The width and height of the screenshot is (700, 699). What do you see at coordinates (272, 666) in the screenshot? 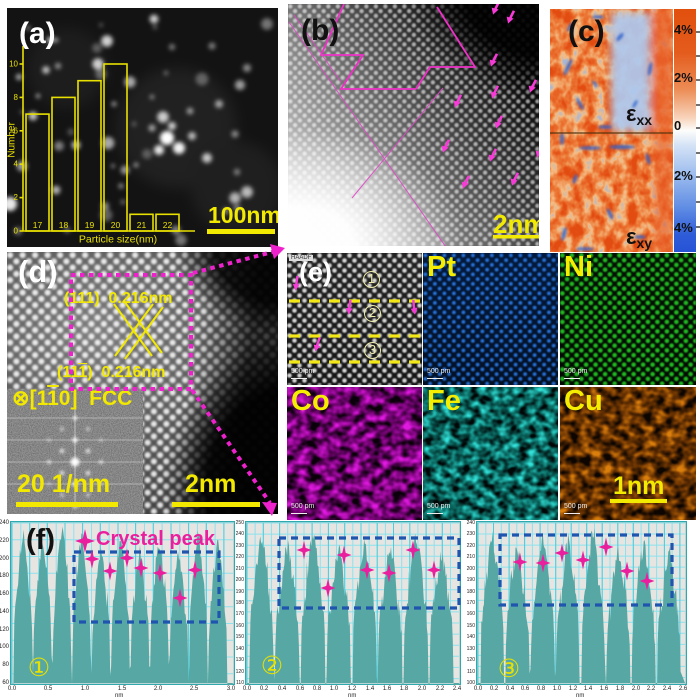
I see `svg-text: ②` at bounding box center [272, 666].